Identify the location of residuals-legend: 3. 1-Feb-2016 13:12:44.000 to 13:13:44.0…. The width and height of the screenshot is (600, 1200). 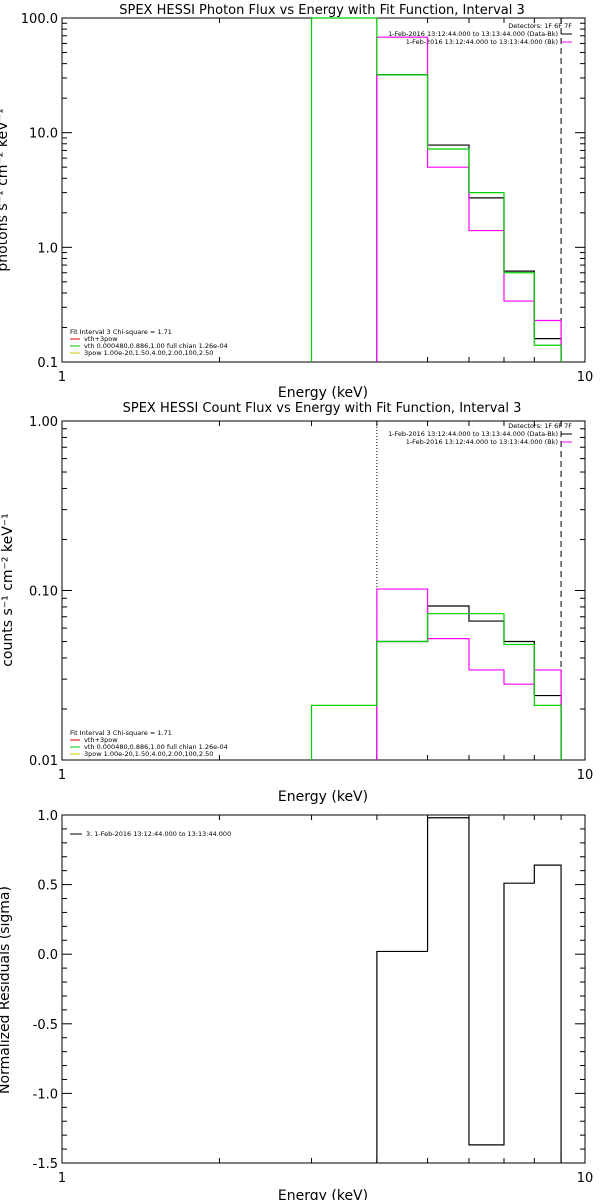
(150, 834).